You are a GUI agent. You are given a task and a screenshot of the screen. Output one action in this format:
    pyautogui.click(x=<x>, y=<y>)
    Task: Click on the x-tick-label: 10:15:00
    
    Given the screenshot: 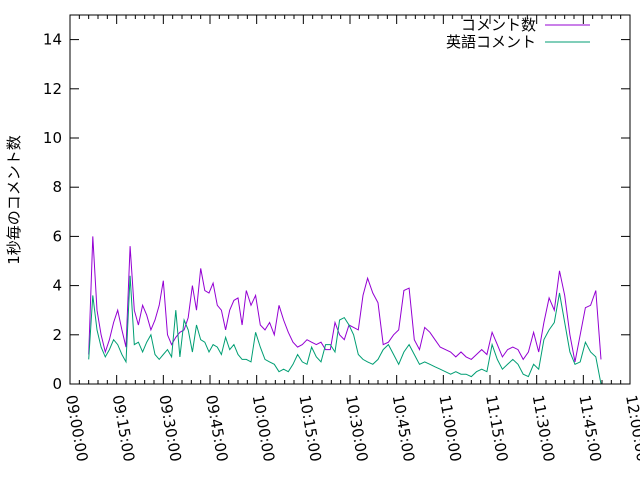 What is the action you would take?
    pyautogui.click(x=309, y=428)
    